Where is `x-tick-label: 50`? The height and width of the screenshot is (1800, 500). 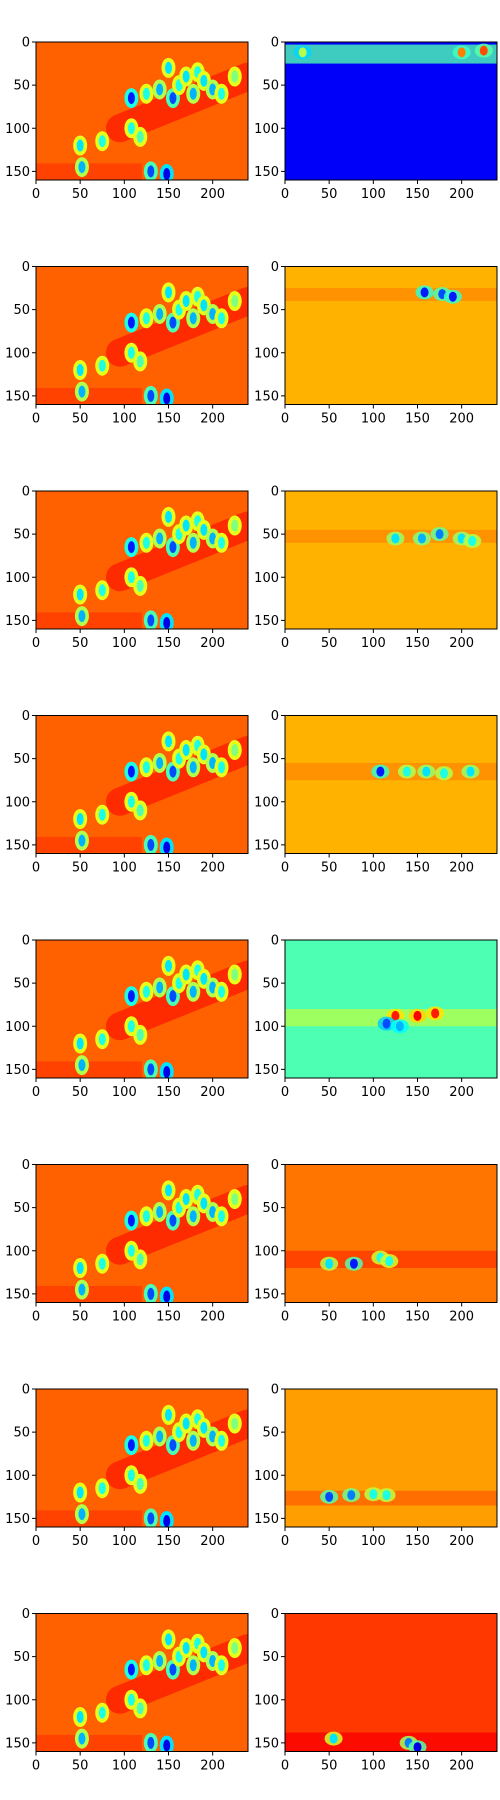
x-tick-label: 50 is located at coordinates (80, 1092).